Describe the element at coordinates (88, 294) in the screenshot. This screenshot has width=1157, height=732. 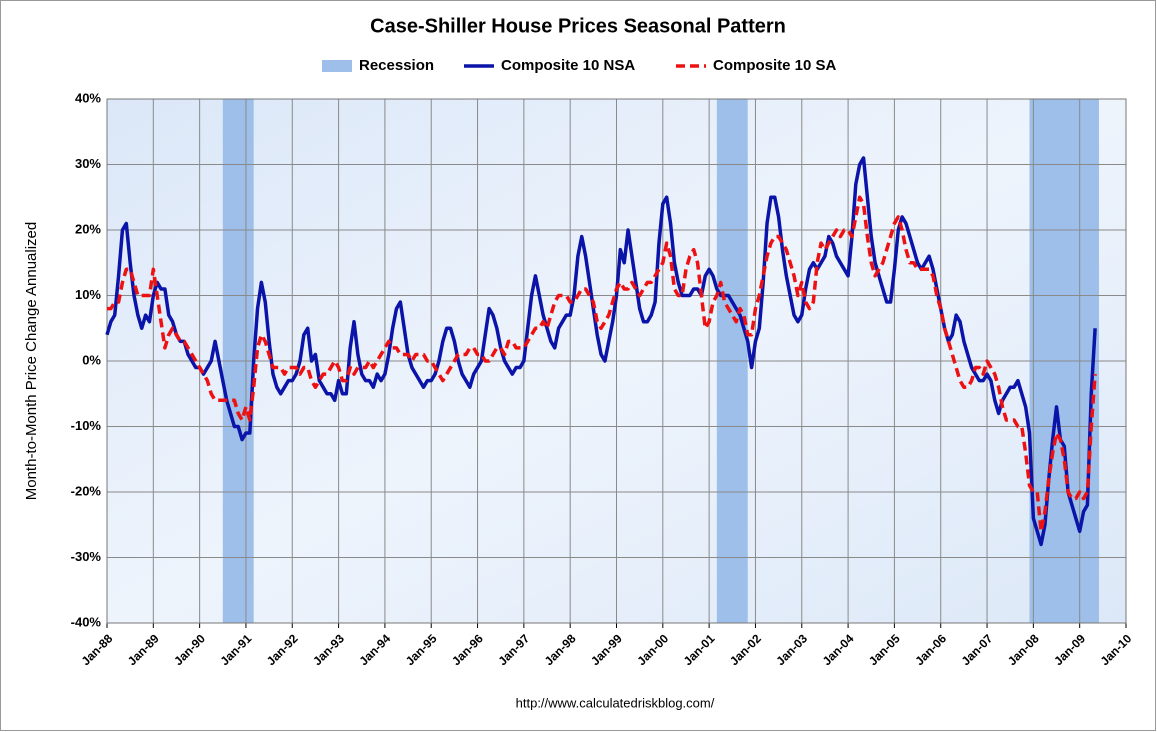
I see `y-tick-label: 10%` at that location.